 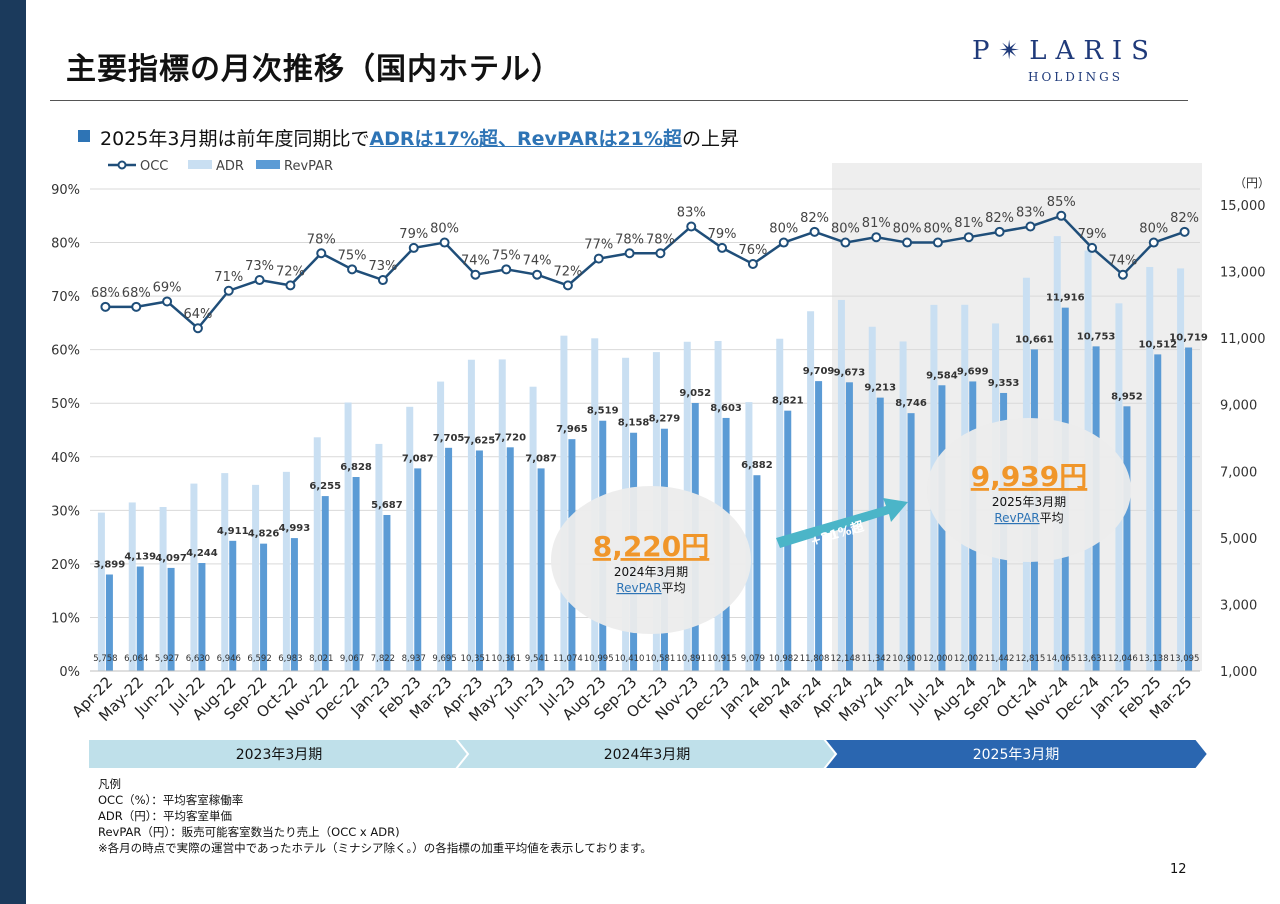 I want to click on adr-label: 9,695, so click(x=444, y=659).